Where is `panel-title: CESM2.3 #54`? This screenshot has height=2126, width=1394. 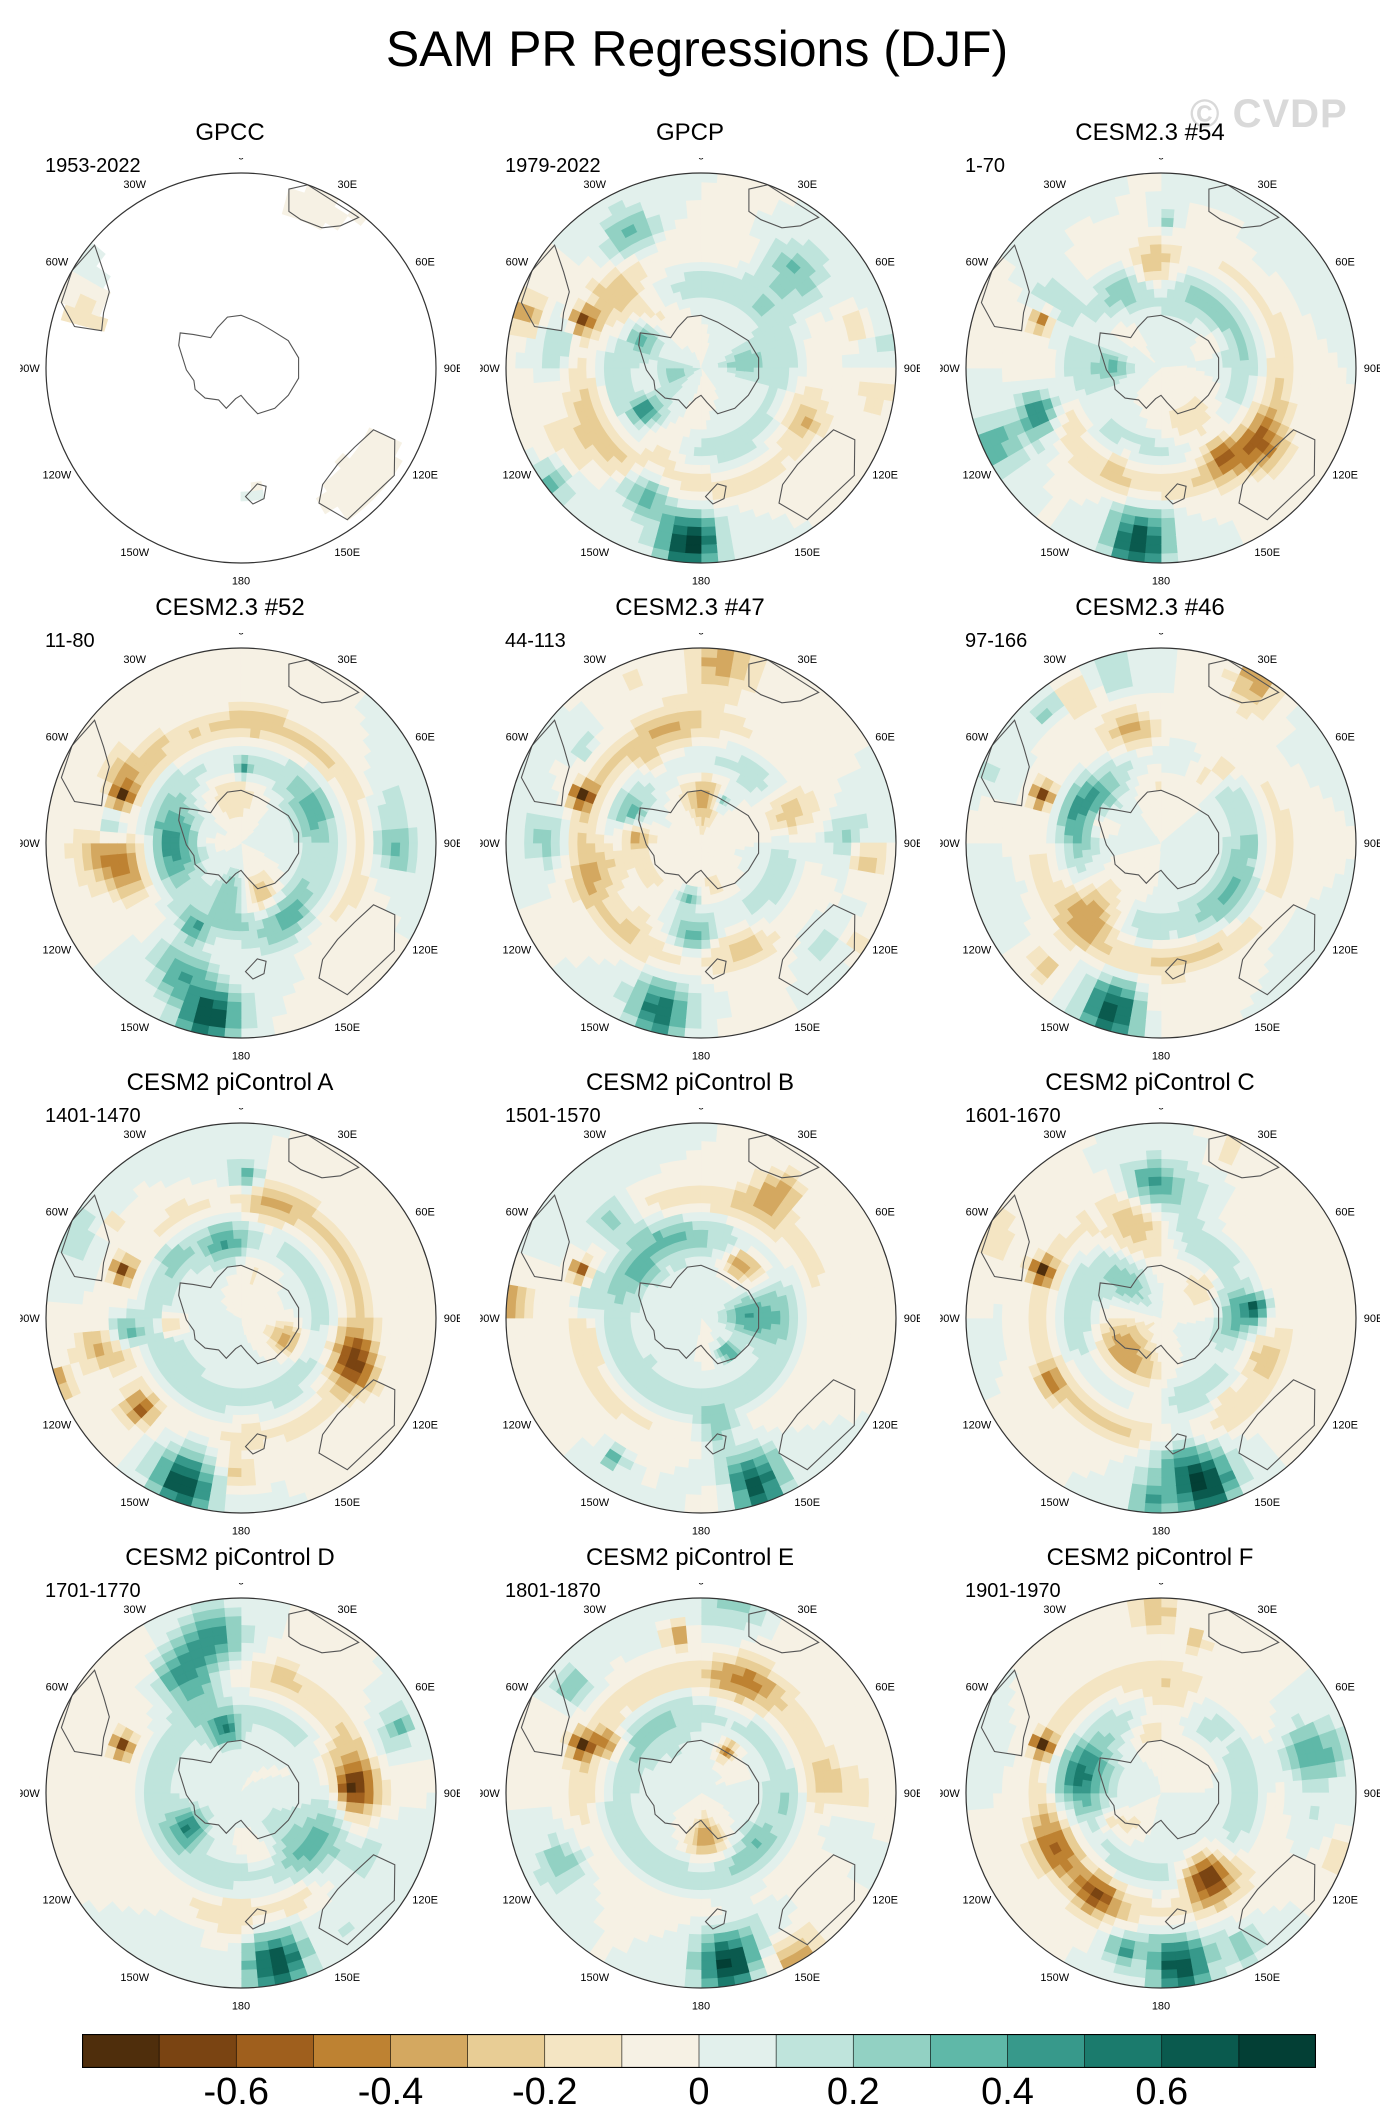 panel-title: CESM2.3 #54 is located at coordinates (1150, 132).